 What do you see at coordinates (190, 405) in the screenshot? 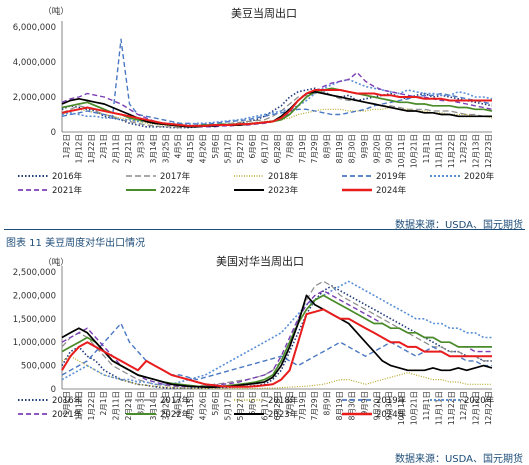
I see `x-tick-label: 4月15日` at bounding box center [190, 405].